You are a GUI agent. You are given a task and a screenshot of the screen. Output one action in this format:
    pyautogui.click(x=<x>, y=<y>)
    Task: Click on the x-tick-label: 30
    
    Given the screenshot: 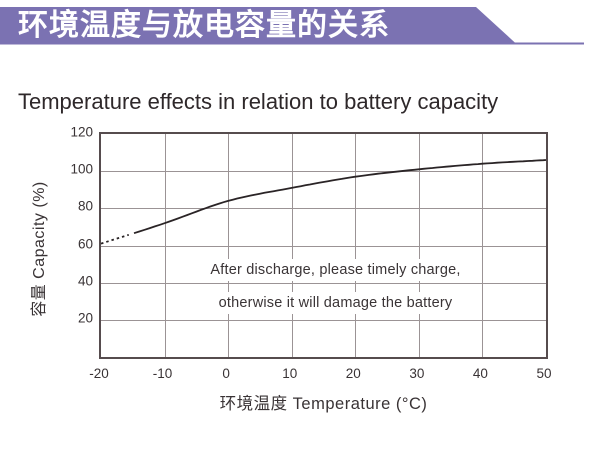 What is the action you would take?
    pyautogui.click(x=417, y=373)
    